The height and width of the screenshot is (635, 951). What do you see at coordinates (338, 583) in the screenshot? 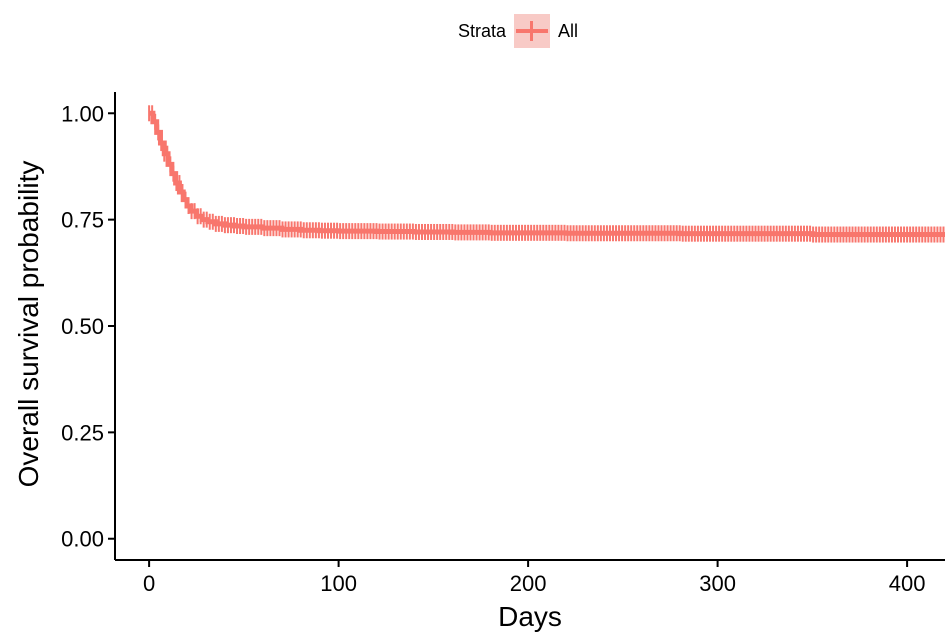
I see `x-tick-label: 100` at bounding box center [338, 583].